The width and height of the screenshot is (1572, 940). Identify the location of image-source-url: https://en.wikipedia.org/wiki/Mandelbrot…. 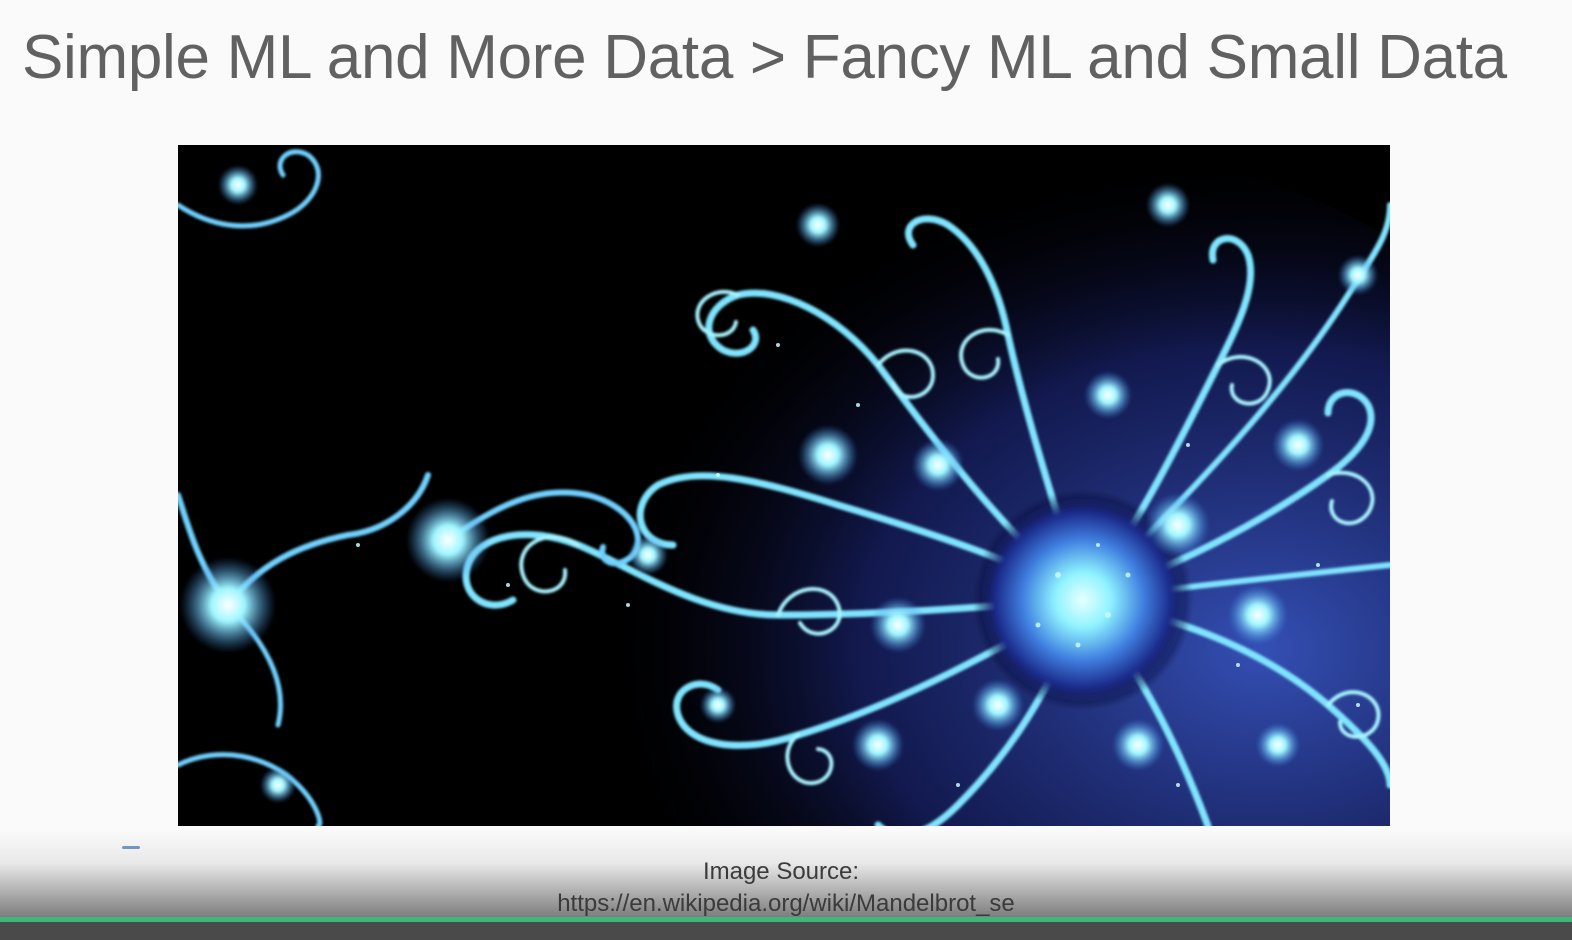
(786, 903).